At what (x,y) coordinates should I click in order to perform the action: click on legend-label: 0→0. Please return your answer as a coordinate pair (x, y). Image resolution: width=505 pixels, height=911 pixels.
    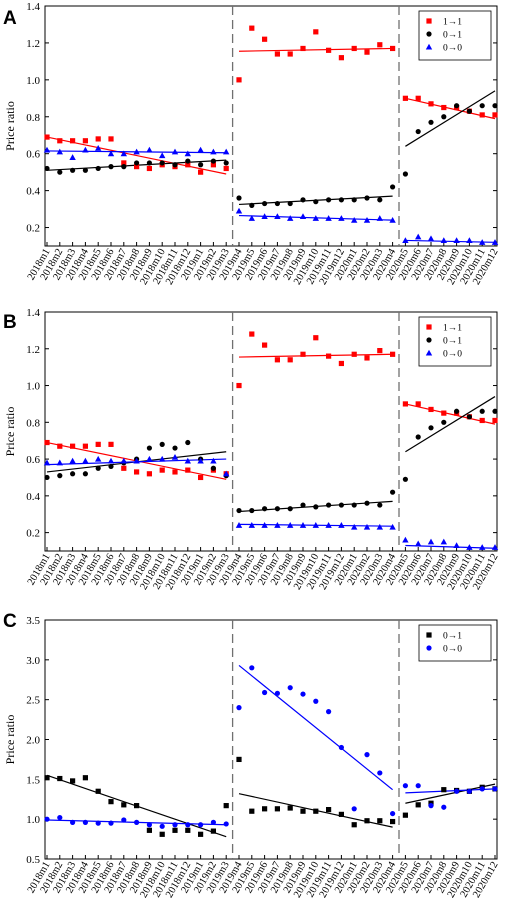
    Looking at the image, I should click on (452, 355).